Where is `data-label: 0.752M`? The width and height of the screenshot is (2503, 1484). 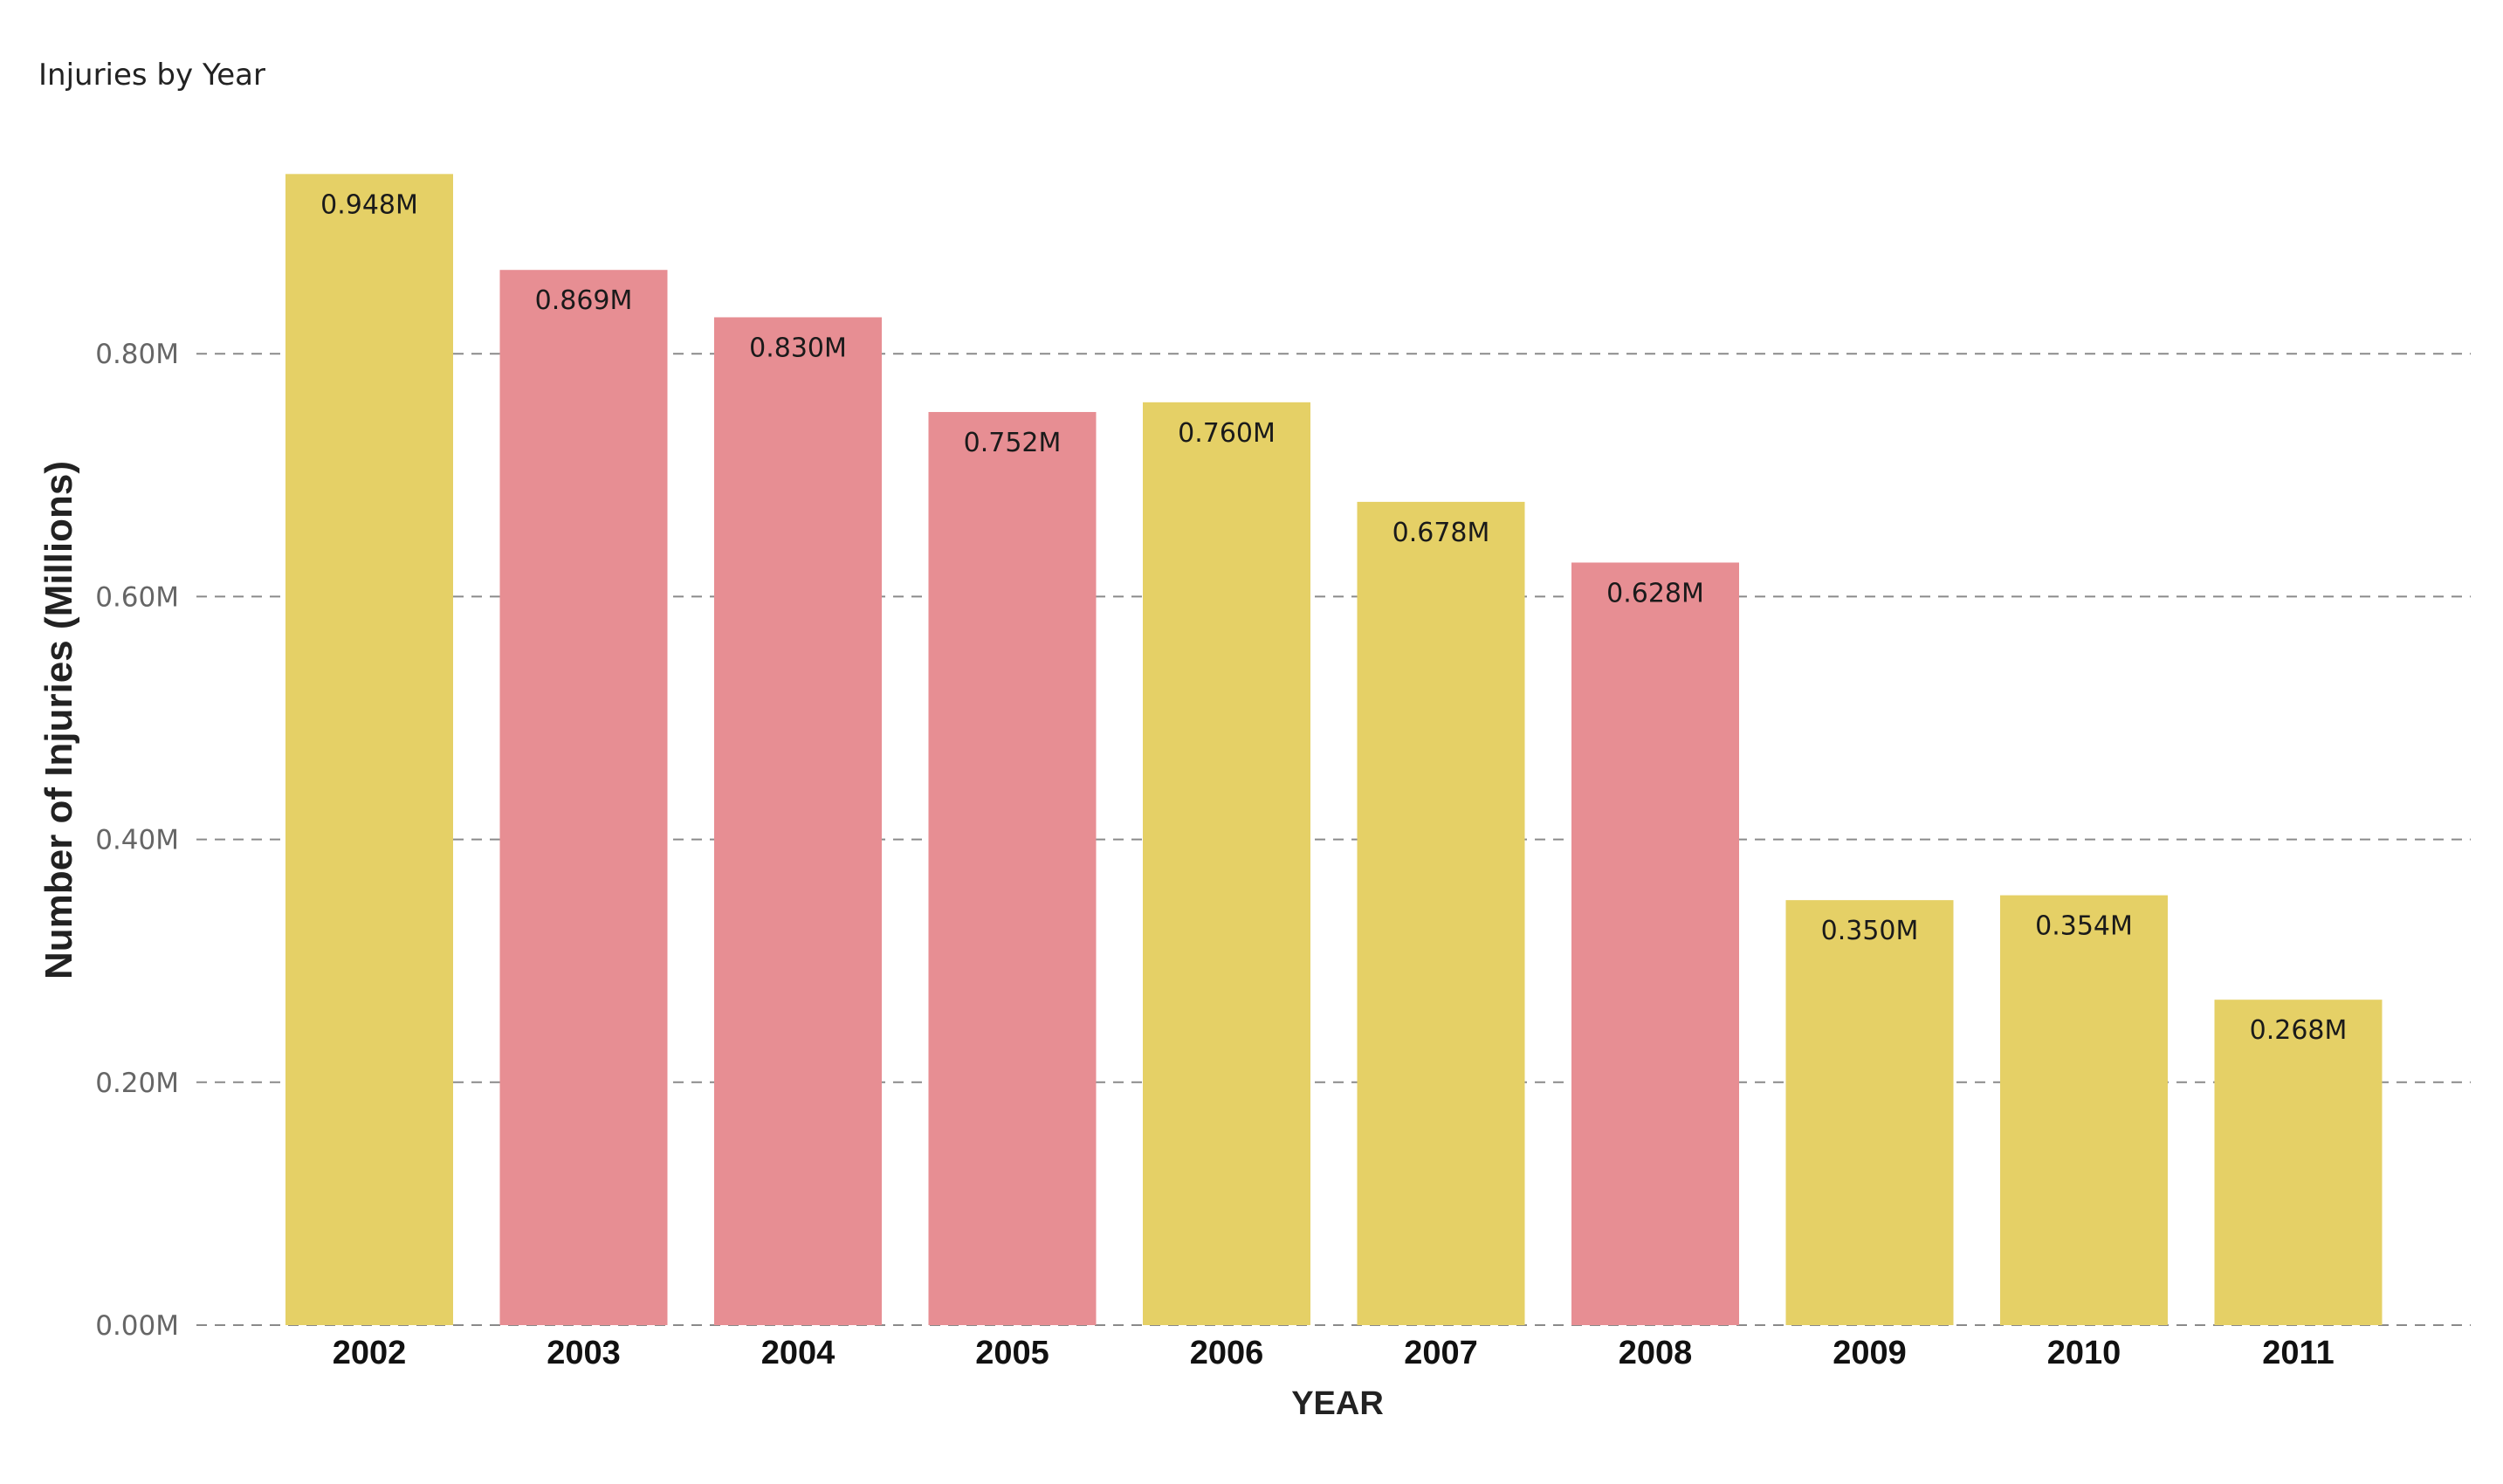
data-label: 0.752M is located at coordinates (1013, 443).